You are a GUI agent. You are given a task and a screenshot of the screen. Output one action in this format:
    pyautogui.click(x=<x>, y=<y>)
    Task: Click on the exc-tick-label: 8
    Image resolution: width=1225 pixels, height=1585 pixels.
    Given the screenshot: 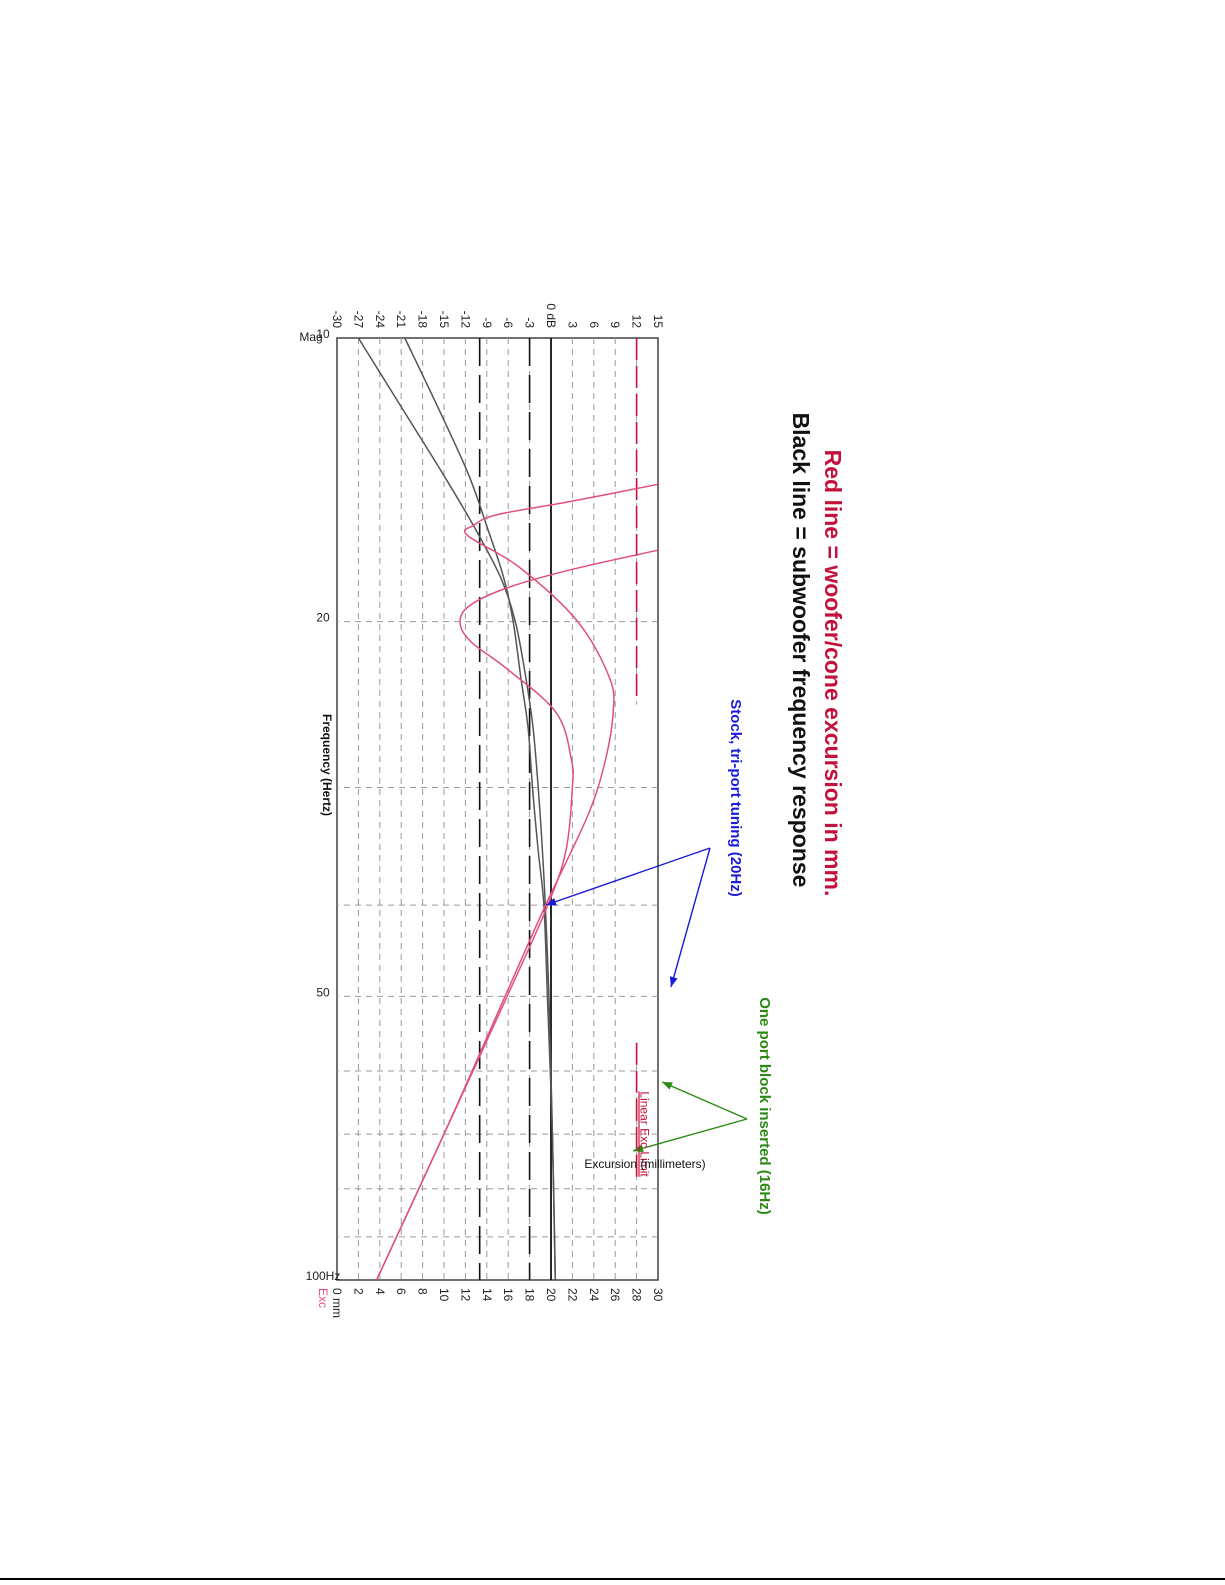 What is the action you would take?
    pyautogui.click(x=423, y=1291)
    